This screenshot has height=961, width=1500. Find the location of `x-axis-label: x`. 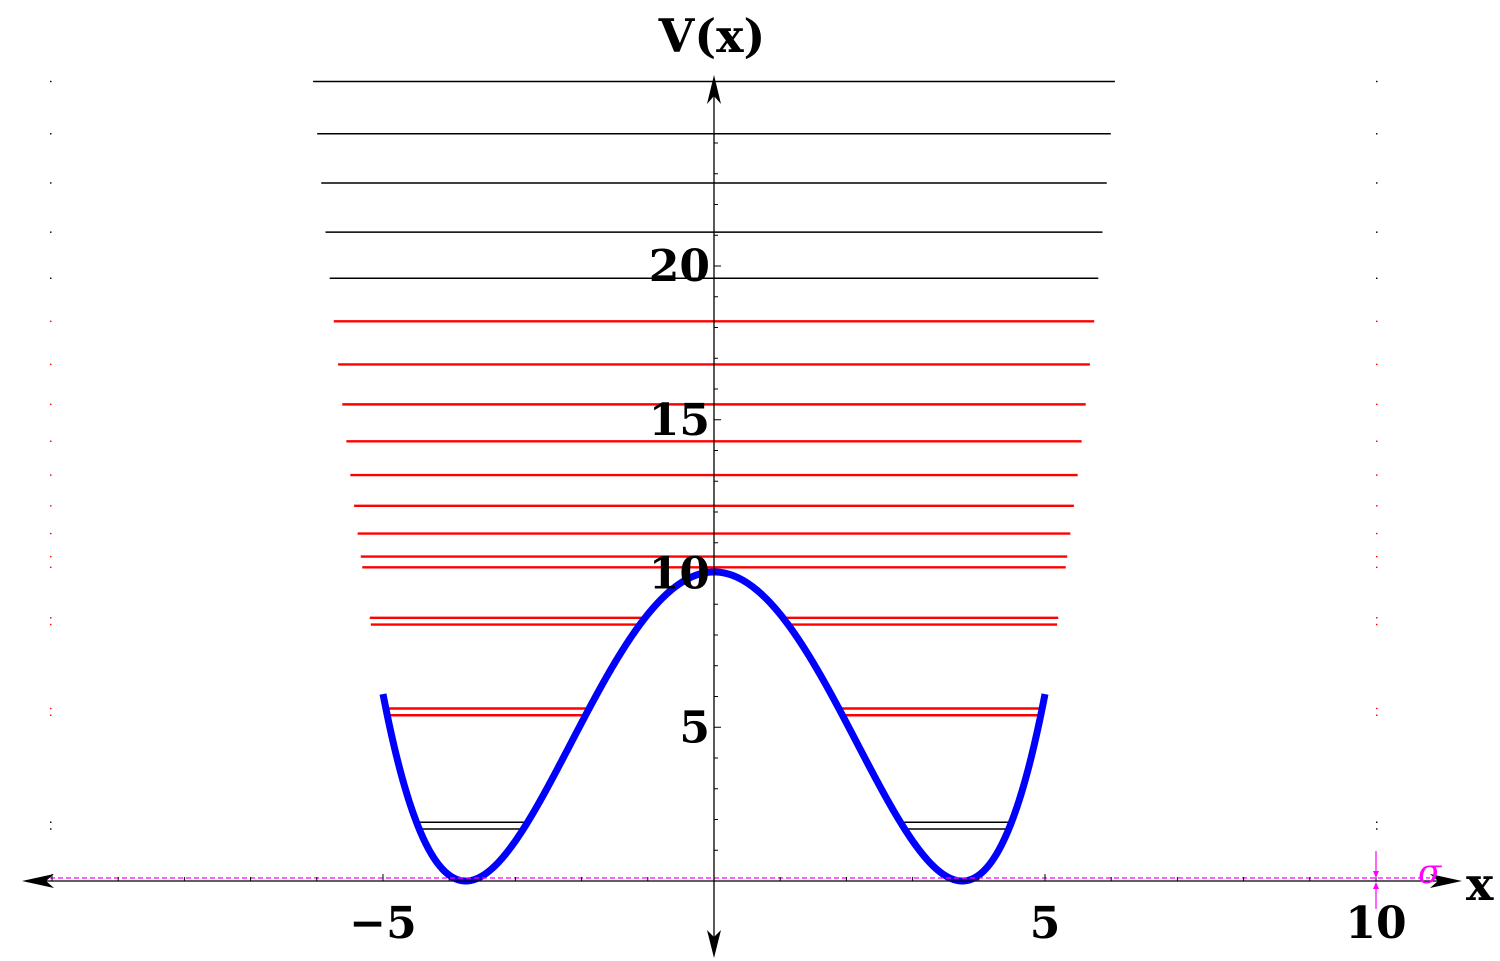

x-axis-label: x is located at coordinates (1480, 884).